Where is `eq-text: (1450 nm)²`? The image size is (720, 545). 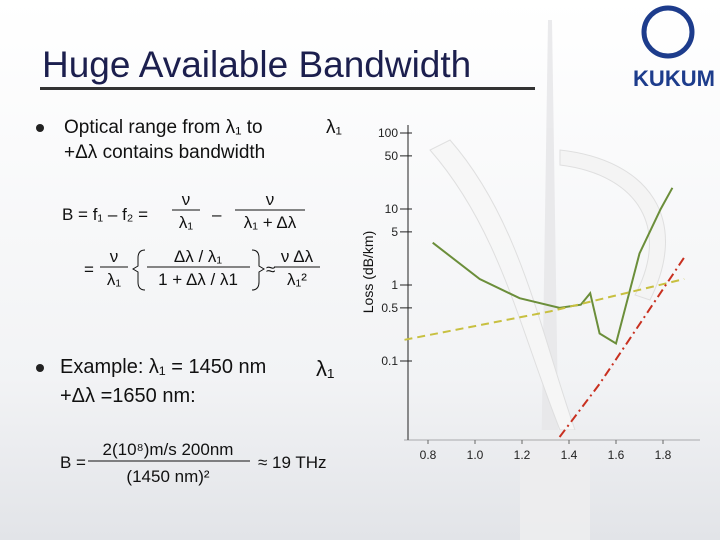
eq-text: (1450 nm)² is located at coordinates (167, 476).